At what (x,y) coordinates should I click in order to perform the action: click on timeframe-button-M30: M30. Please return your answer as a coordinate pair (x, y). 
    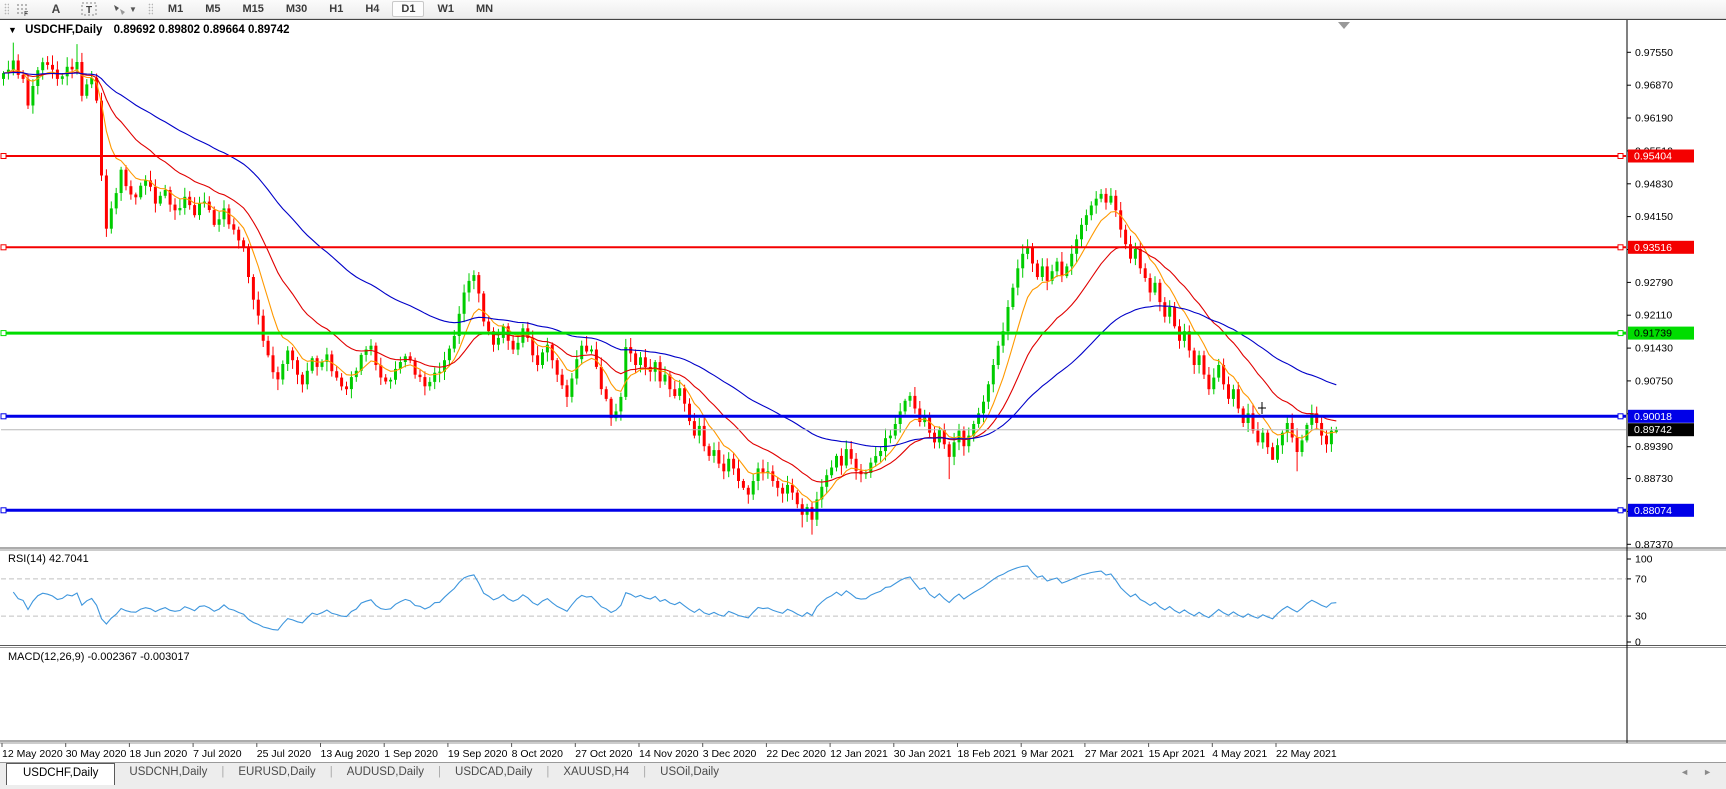
    Looking at the image, I should click on (296, 9).